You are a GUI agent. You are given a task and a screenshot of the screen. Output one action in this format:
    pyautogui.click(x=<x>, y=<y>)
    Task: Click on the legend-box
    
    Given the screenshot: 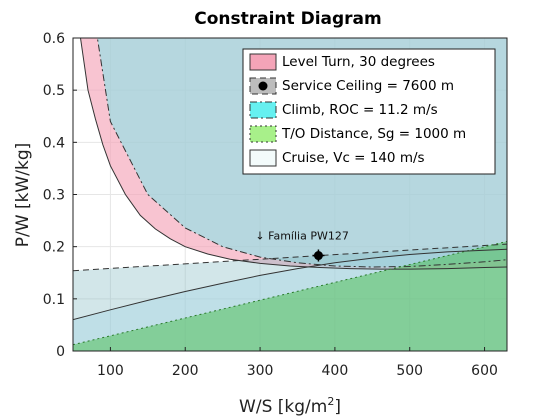 What is the action you would take?
    pyautogui.click(x=369, y=111)
    